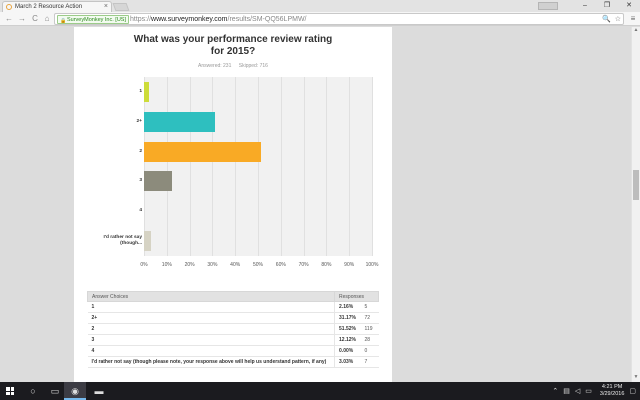 The width and height of the screenshot is (640, 400). What do you see at coordinates (96, 20) in the screenshot?
I see `secure-label: SurveyMonkey Inc. [US]` at bounding box center [96, 20].